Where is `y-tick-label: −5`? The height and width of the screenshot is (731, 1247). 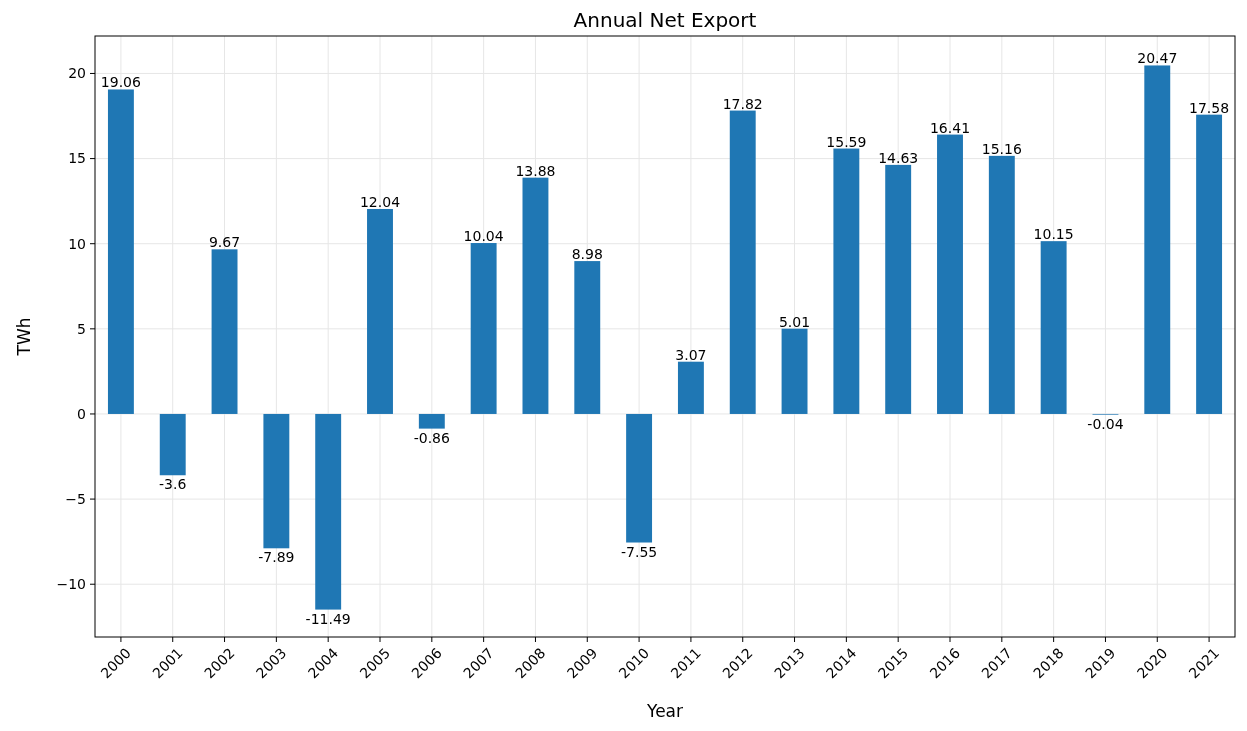 y-tick-label: −5 is located at coordinates (75, 498).